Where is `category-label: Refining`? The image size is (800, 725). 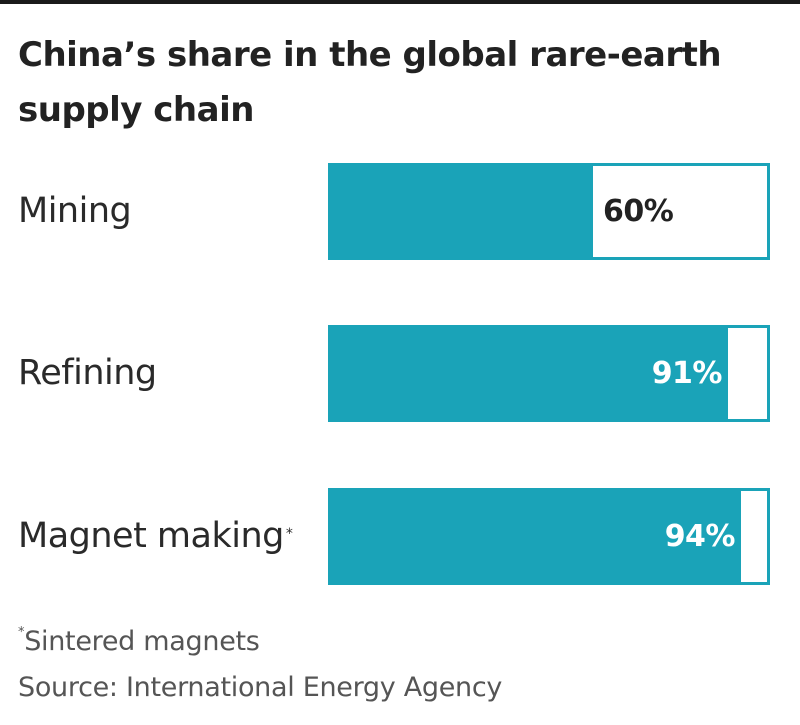
category-label: Refining is located at coordinates (87, 373).